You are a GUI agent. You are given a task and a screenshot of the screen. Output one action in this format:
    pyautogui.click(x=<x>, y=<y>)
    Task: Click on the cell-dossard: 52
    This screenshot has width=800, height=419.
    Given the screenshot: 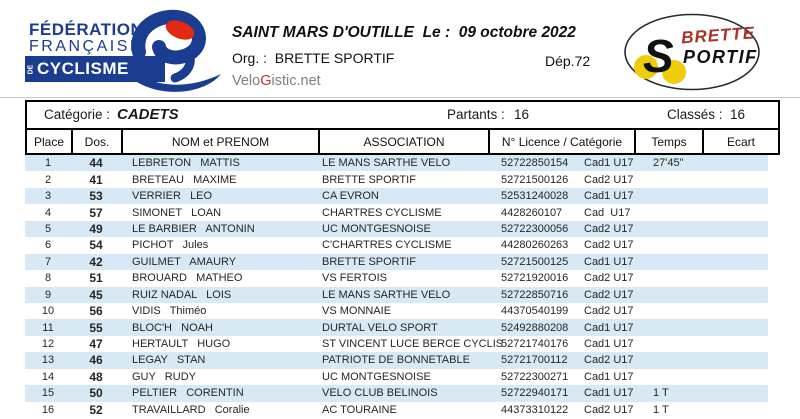 What is the action you would take?
    pyautogui.click(x=96, y=409)
    